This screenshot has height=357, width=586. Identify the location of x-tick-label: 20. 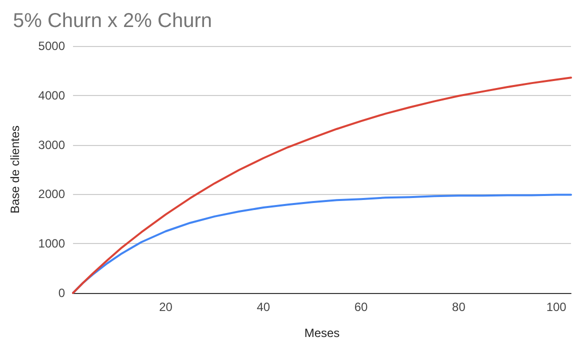
(166, 307).